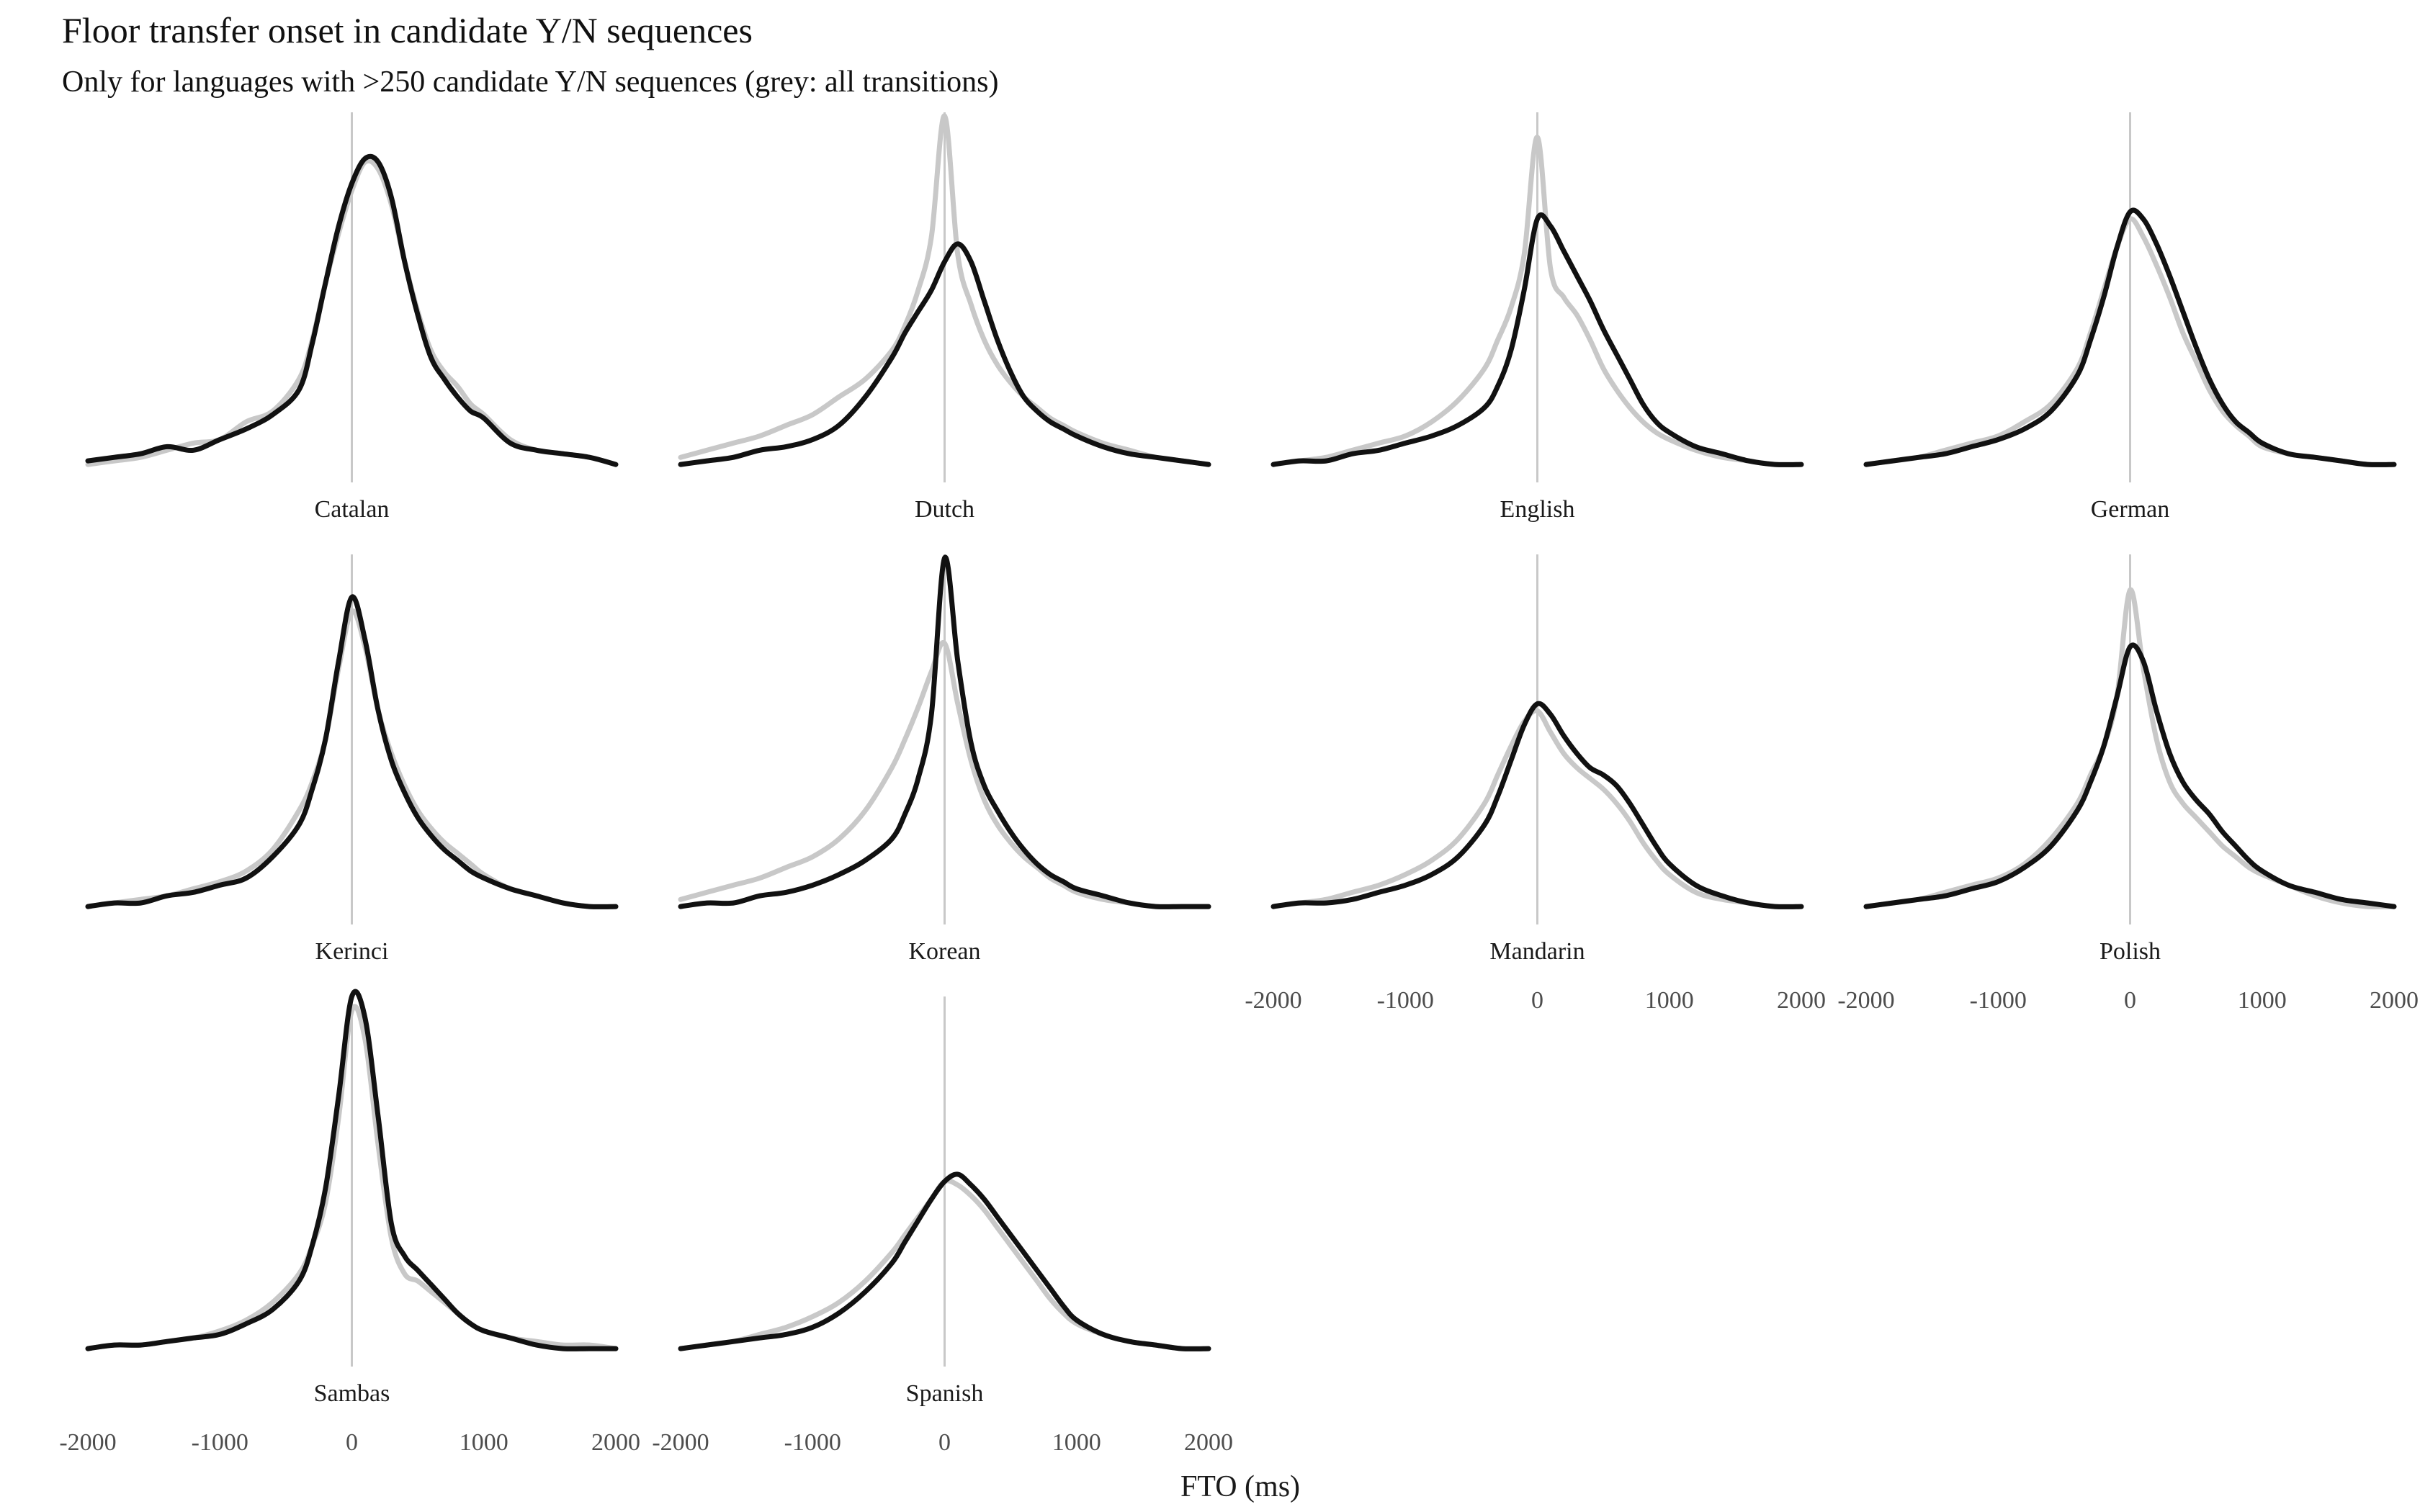 The image size is (2420, 1512). I want to click on panel-mandarin: Mandarin -2000 -1000 0 1000 2000, so click(1535, 784).